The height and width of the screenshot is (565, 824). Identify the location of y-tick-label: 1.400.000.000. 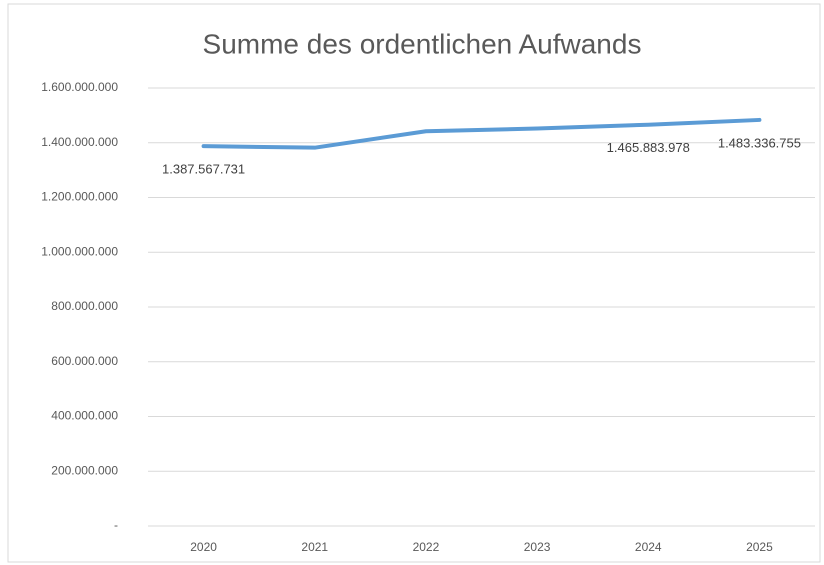
(79, 142).